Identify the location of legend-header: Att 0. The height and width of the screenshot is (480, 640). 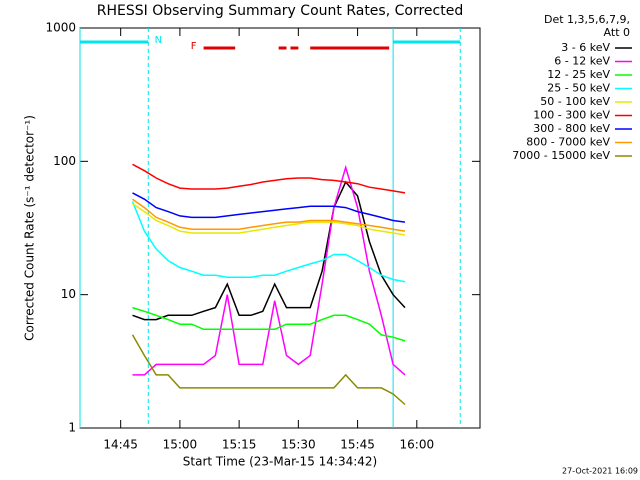
(617, 32).